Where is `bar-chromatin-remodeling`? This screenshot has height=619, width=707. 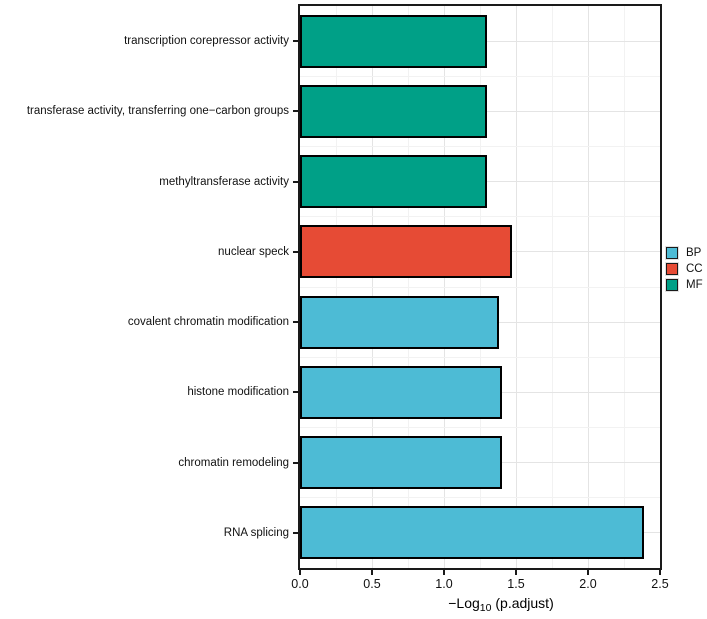 bar-chromatin-remodeling is located at coordinates (401, 463).